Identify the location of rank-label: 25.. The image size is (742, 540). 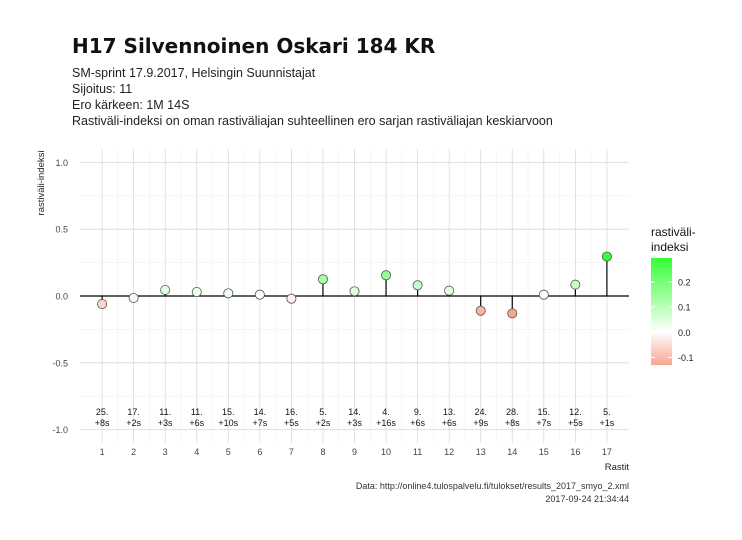
(102, 412).